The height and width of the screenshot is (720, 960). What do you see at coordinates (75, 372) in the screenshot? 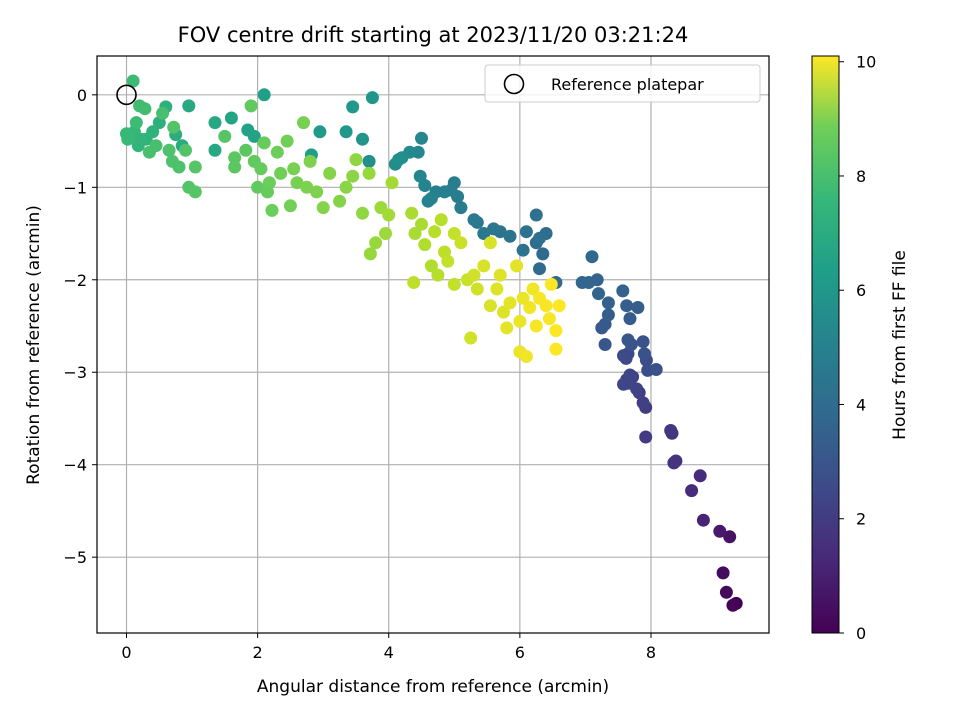
I see `y-tick-label: −3` at bounding box center [75, 372].